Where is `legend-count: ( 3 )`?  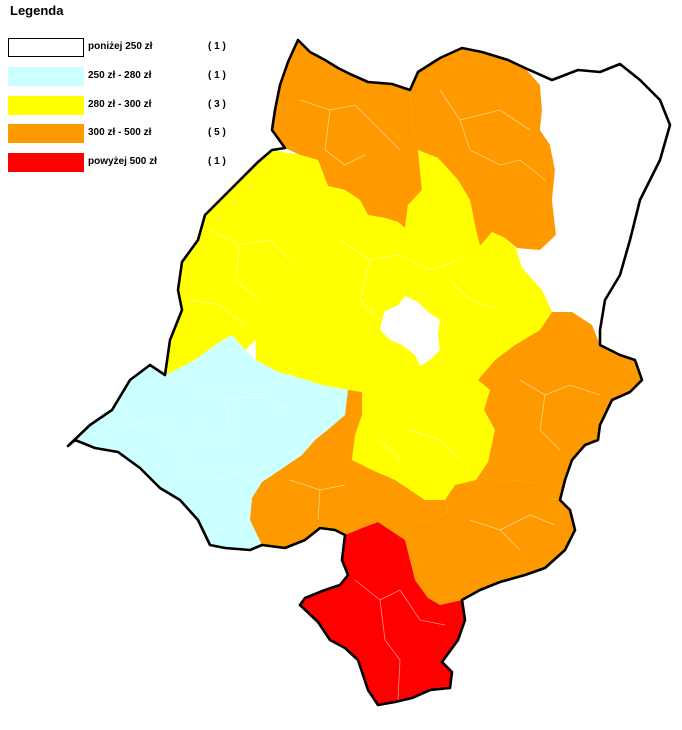
legend-count: ( 3 ) is located at coordinates (217, 104).